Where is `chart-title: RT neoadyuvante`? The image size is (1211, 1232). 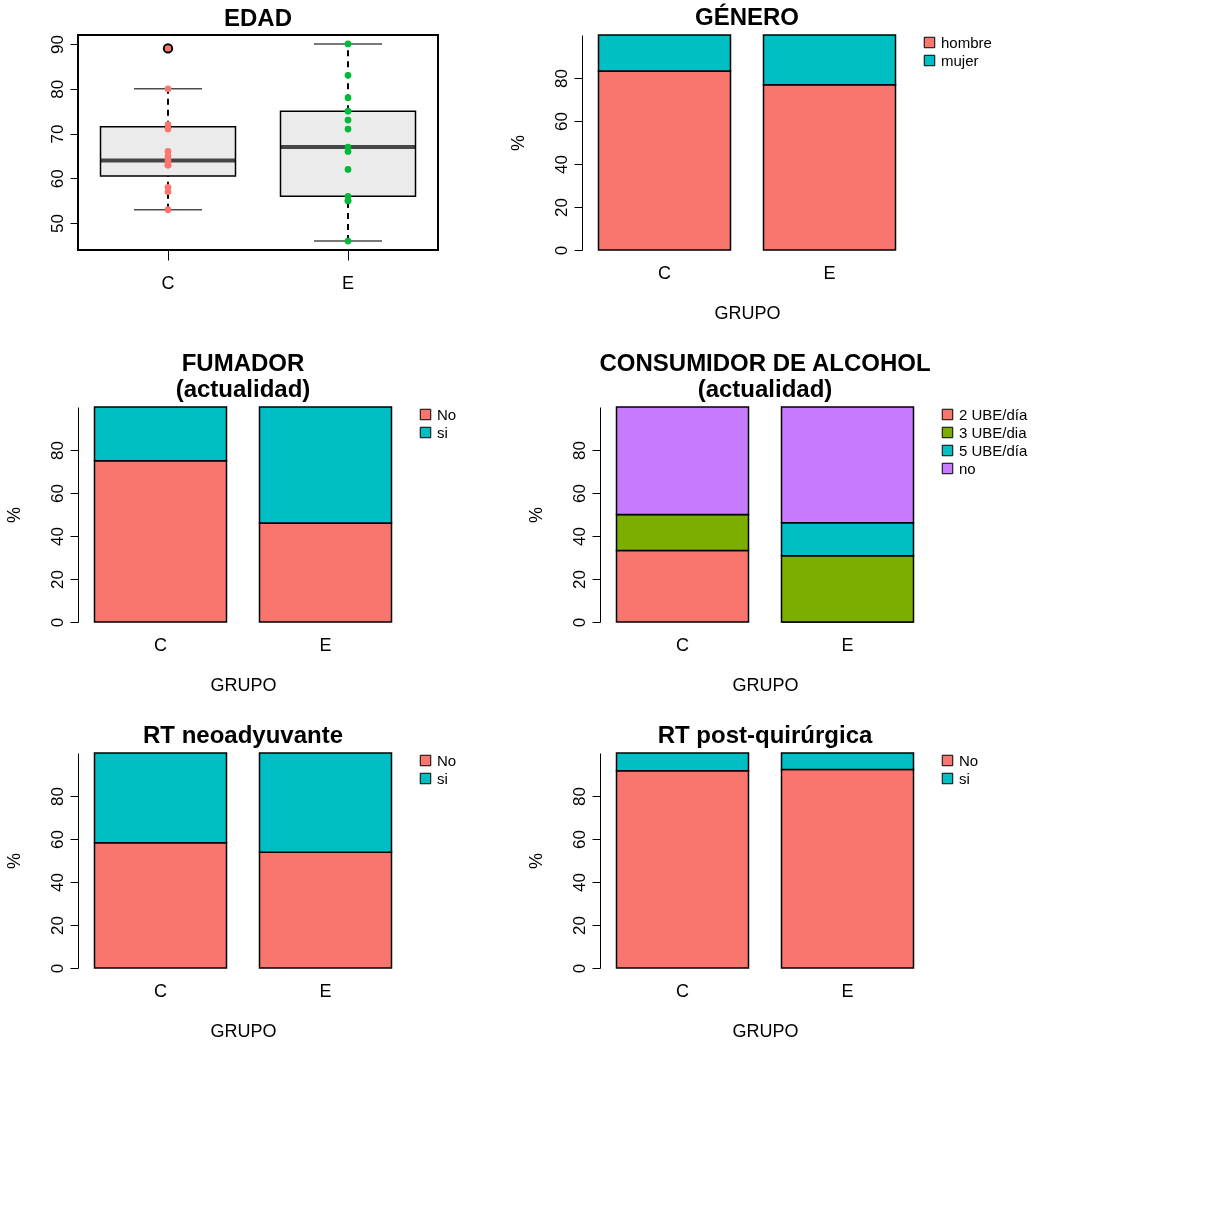
chart-title: RT neoadyuvante is located at coordinates (243, 735).